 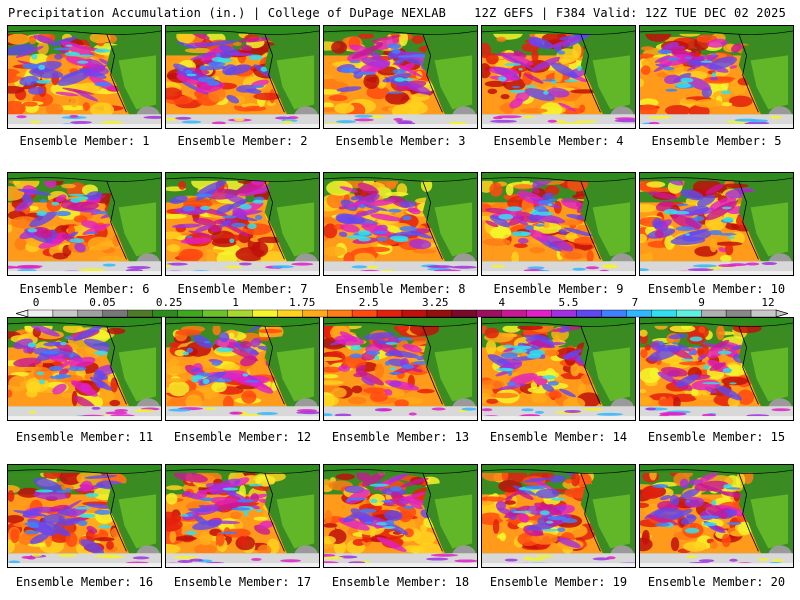 I want to click on ensemble-member-label: Ensemble Member: 7, so click(x=242, y=289).